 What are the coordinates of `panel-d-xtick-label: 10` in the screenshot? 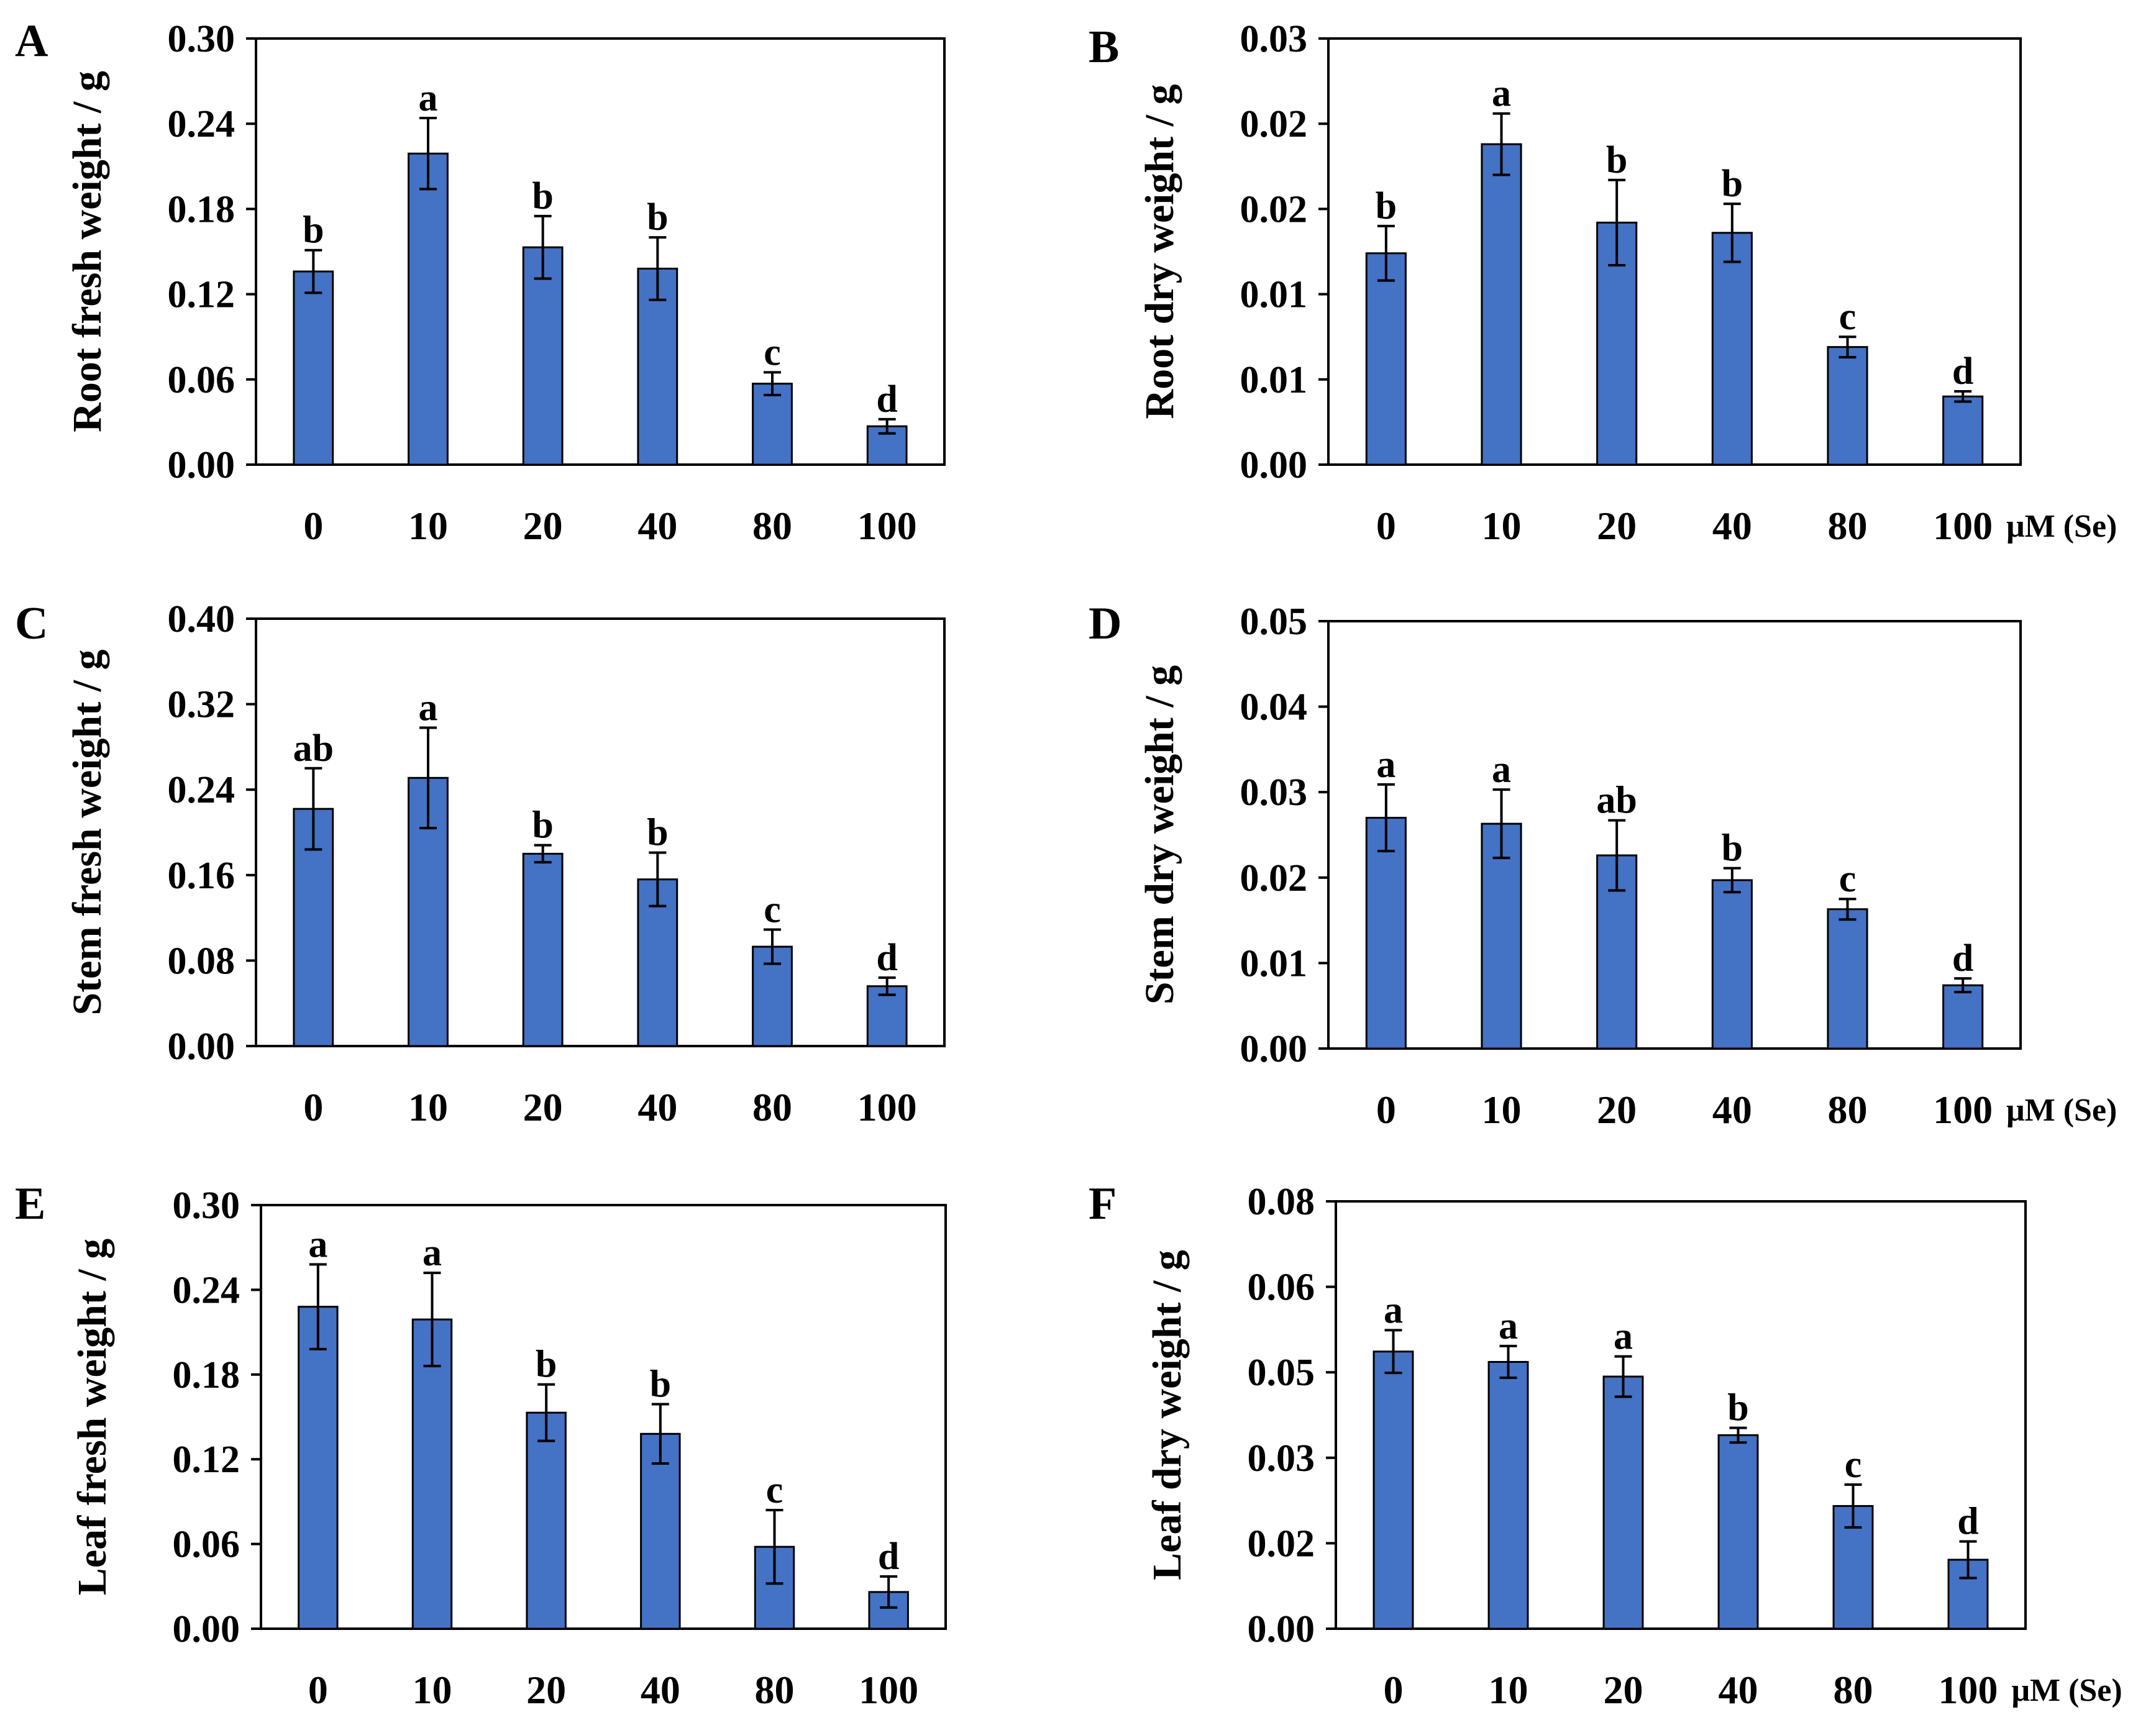 It's located at (1502, 1110).